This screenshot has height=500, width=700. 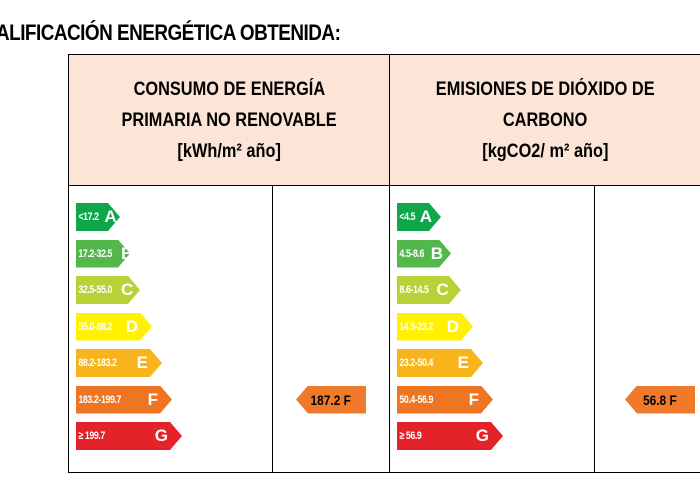 What do you see at coordinates (450, 436) in the screenshot?
I see `energy-band-g-emissions: ≥ 56.9 G` at bounding box center [450, 436].